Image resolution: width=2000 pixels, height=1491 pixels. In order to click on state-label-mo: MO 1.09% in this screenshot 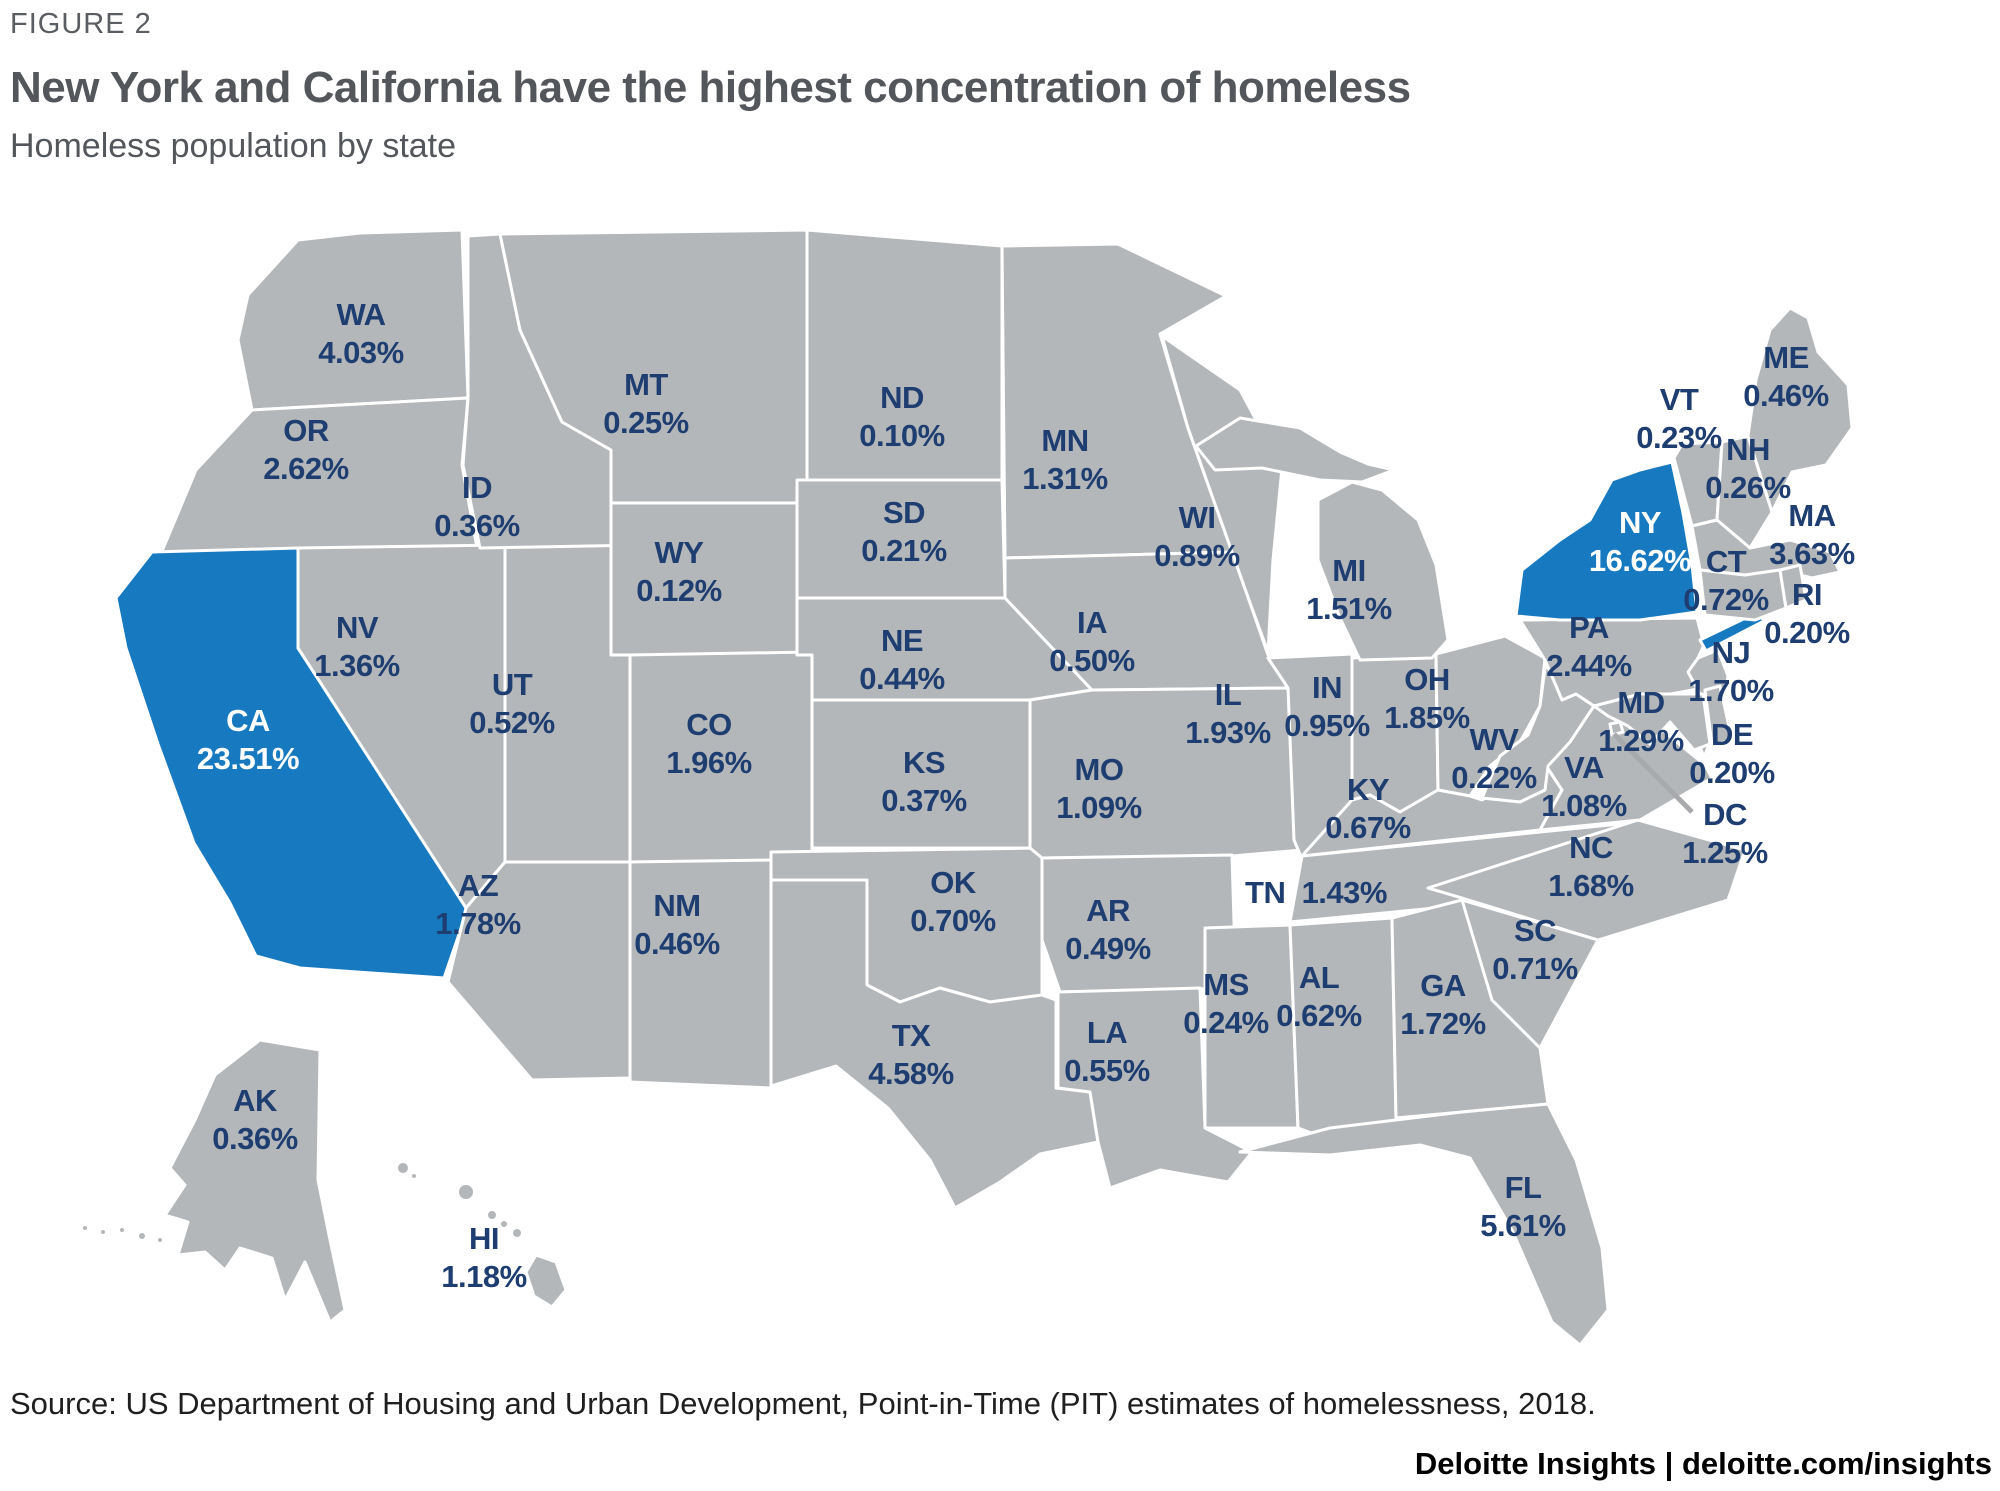, I will do `click(1098, 788)`.